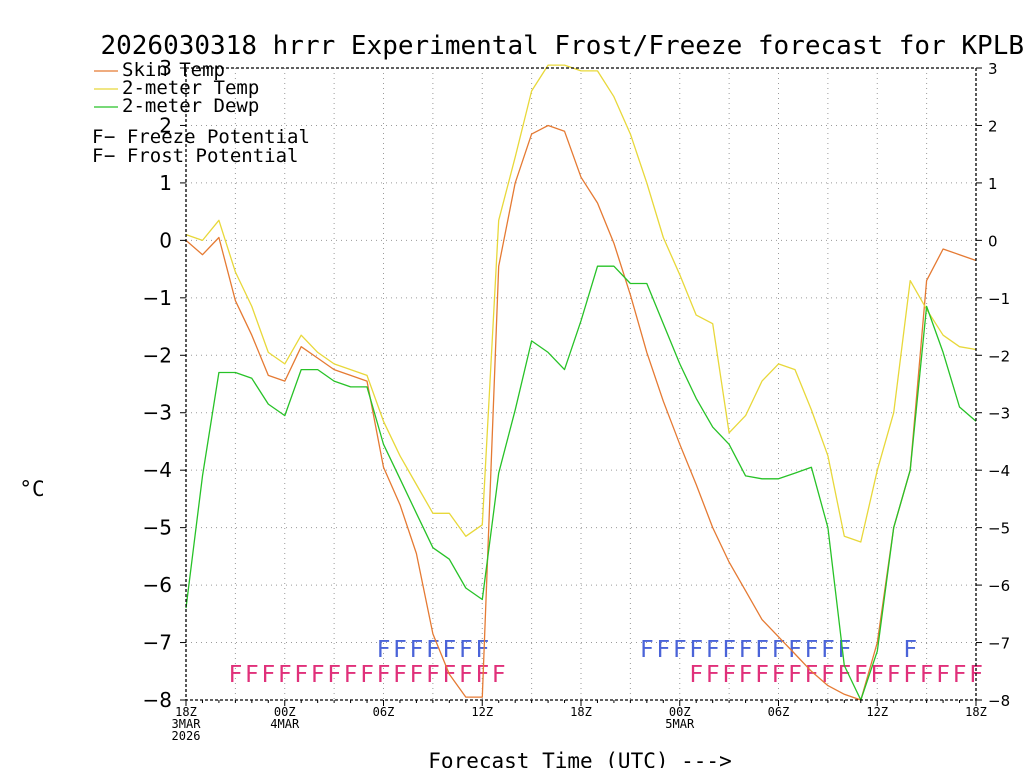  What do you see at coordinates (999, 529) in the screenshot?
I see `right-y-tick-label: −5` at bounding box center [999, 529].